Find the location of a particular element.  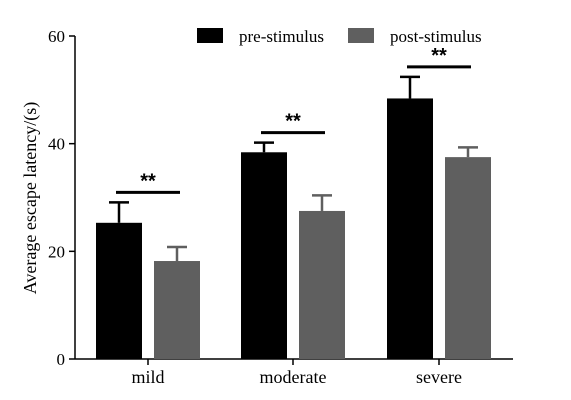

y-tick-label: 60 is located at coordinates (56, 36).